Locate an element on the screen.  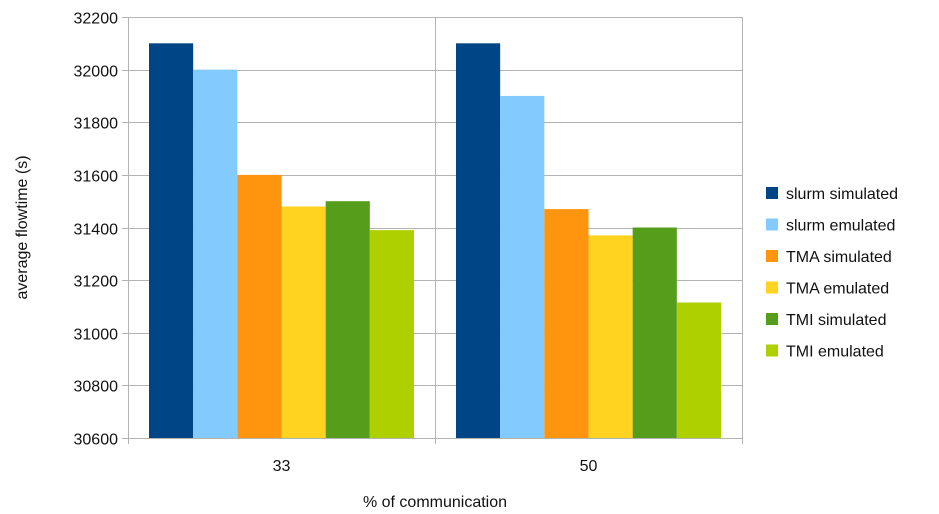
y-tick-label: 31800 is located at coordinates (96, 124).